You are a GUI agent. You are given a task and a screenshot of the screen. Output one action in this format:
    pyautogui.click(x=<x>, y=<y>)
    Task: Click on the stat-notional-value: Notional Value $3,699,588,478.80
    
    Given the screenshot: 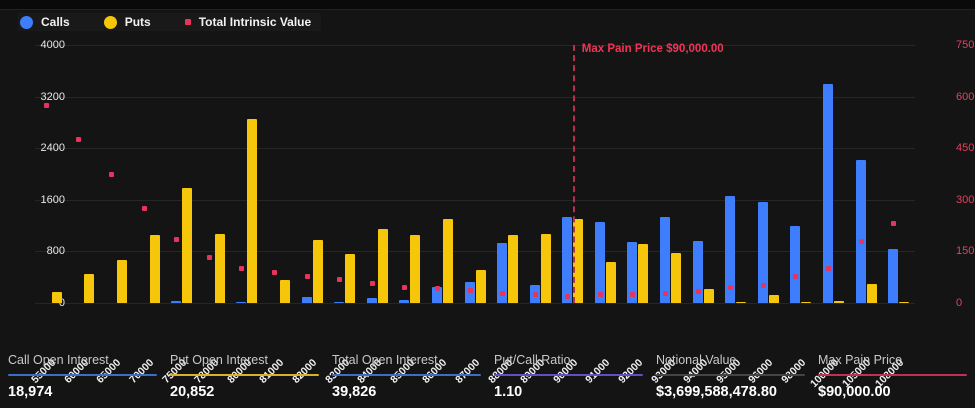 What is the action you would take?
    pyautogui.click(x=730, y=380)
    